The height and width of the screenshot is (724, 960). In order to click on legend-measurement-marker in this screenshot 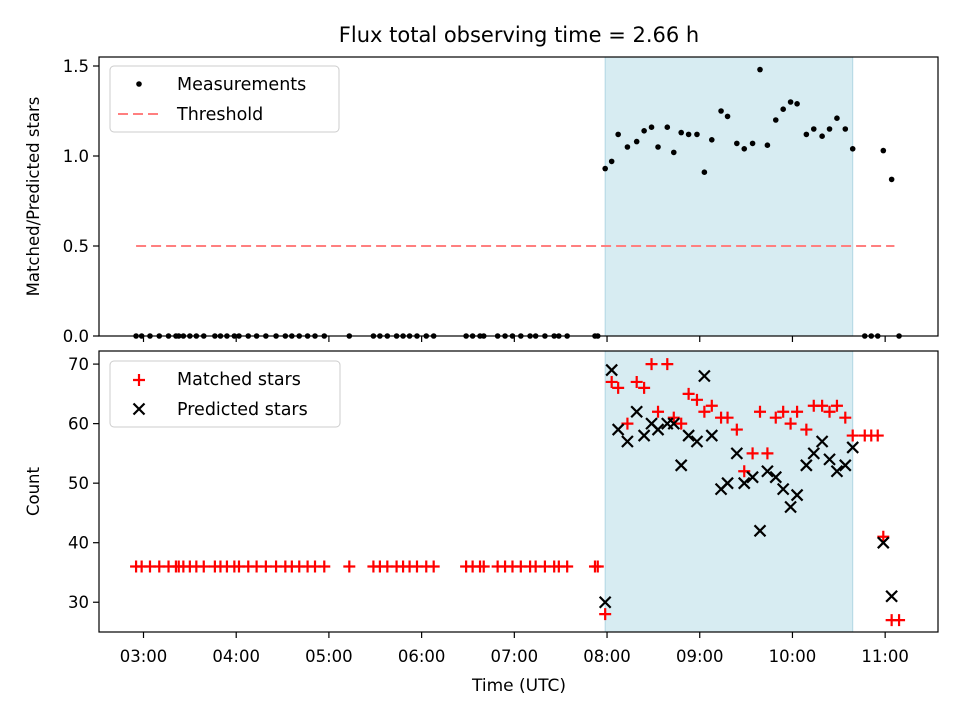, I will do `click(139, 84)`.